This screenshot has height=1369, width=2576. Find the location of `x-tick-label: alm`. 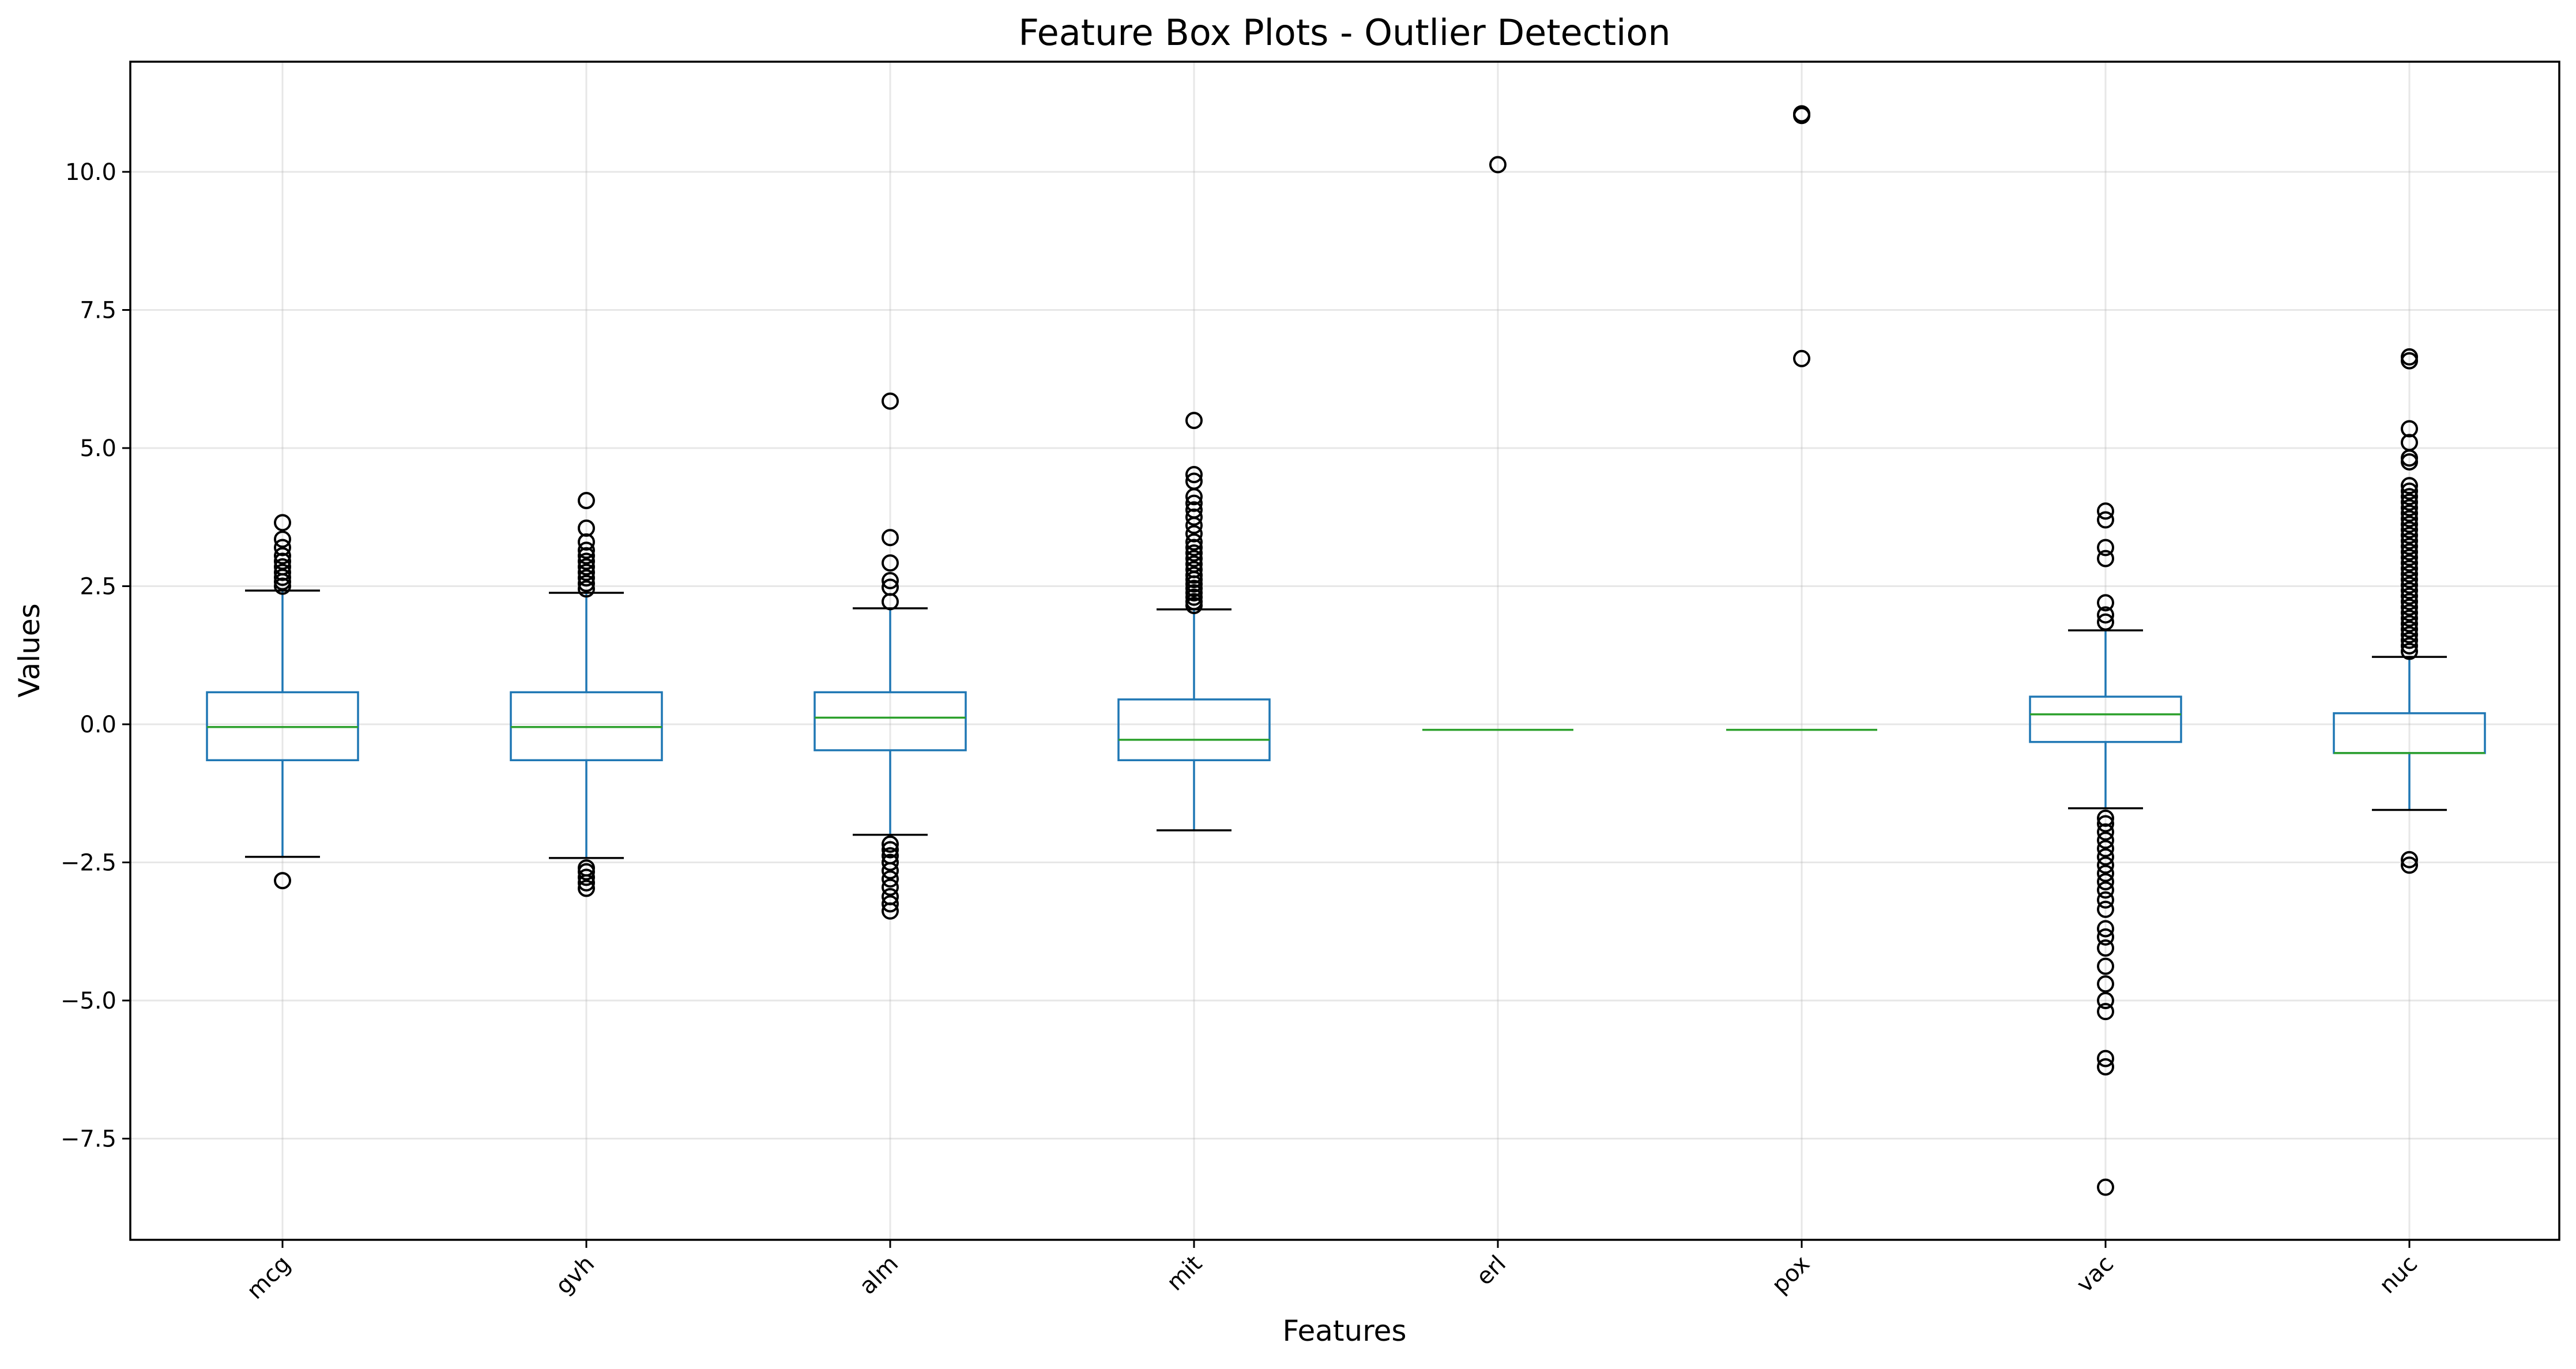

x-tick-label: alm is located at coordinates (878, 1275).